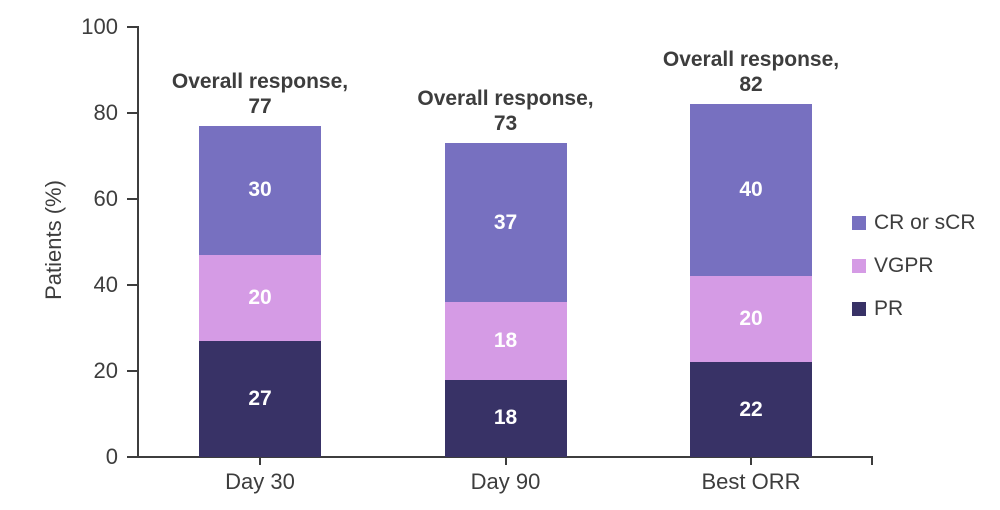  What do you see at coordinates (889, 308) in the screenshot?
I see `legend-label: PR` at bounding box center [889, 308].